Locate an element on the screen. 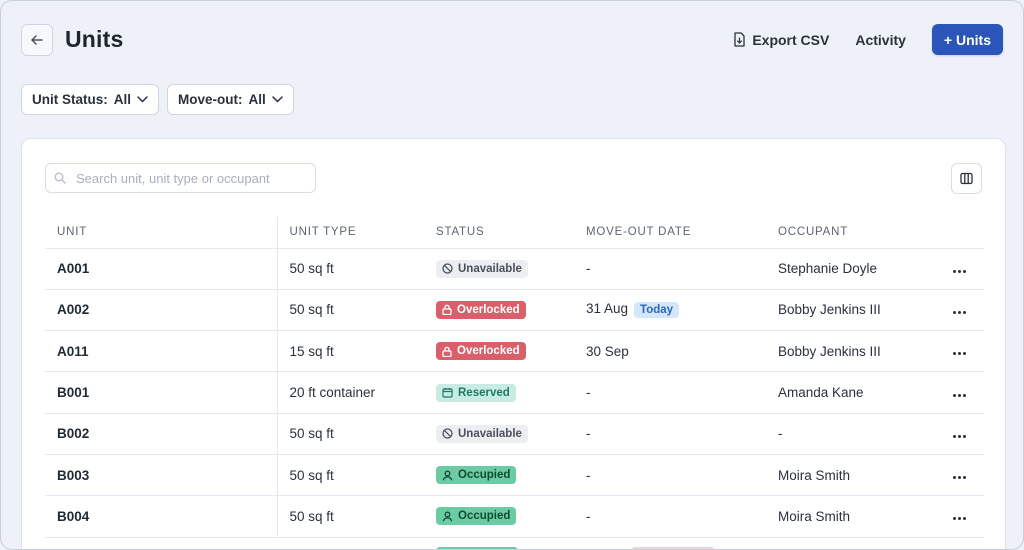 The width and height of the screenshot is (1024, 550). move-out-date-cell: 30 Sep is located at coordinates (670, 351).